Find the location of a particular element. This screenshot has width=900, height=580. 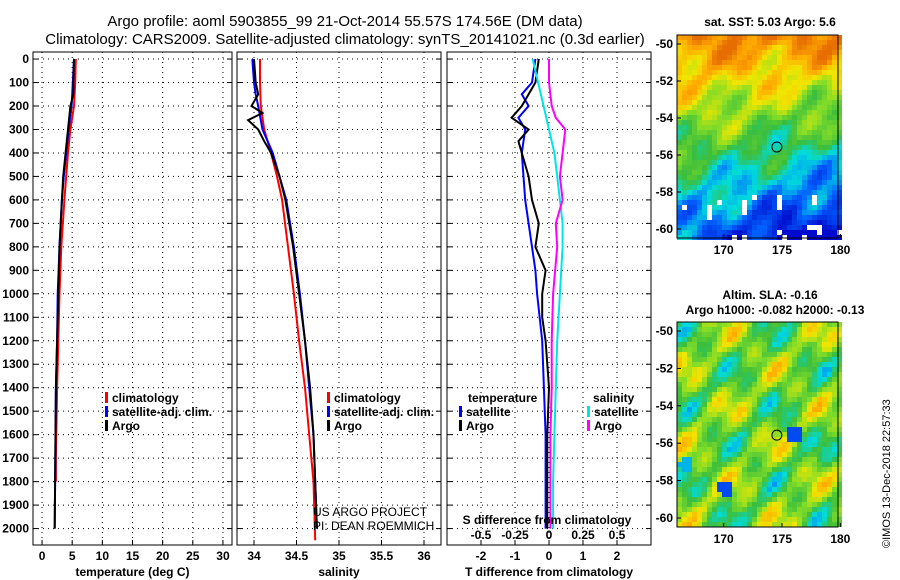

argo-location-marker is located at coordinates (777, 435).